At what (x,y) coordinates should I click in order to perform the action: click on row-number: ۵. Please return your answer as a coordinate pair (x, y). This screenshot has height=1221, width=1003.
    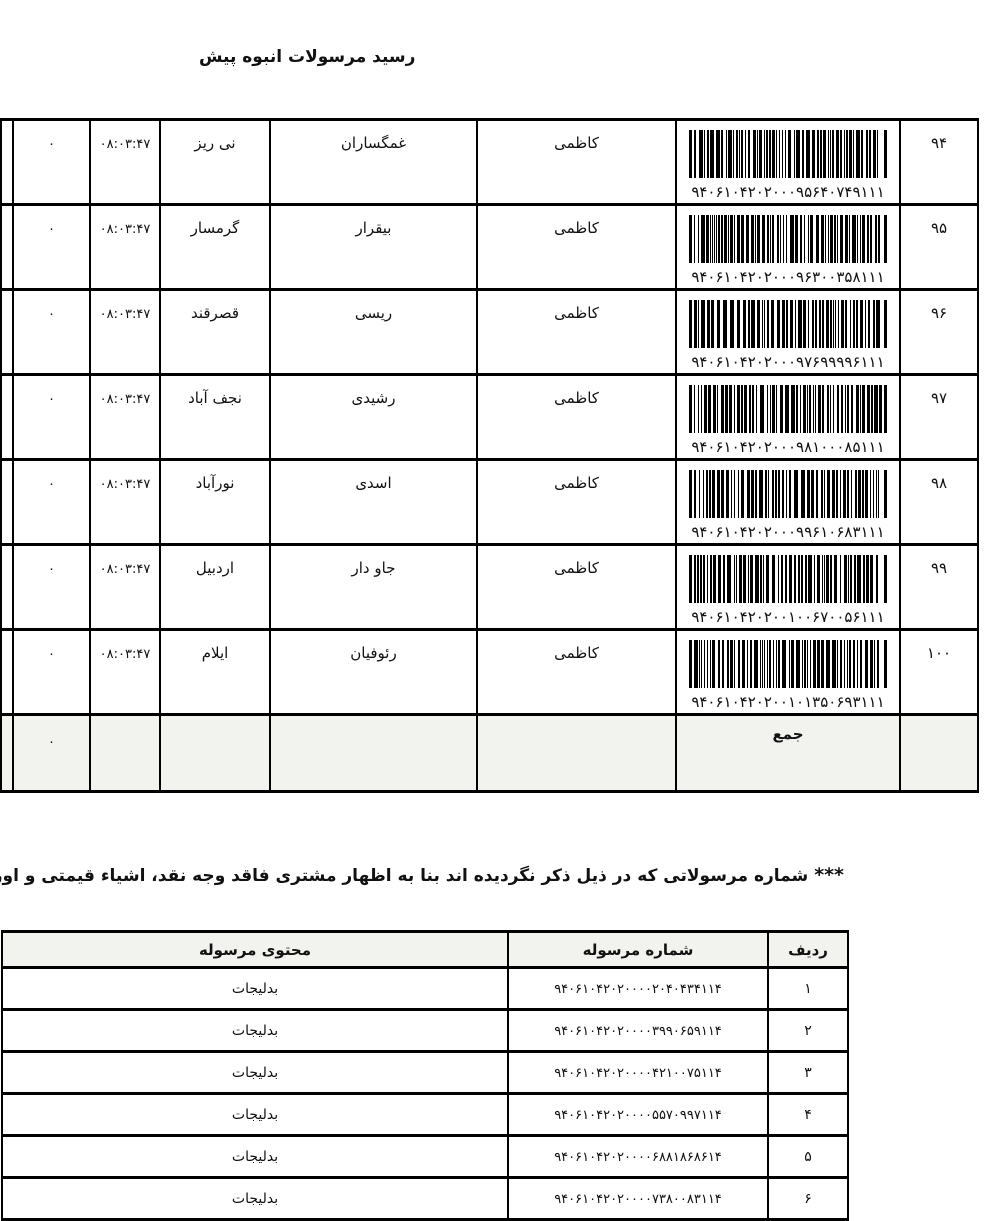
    Looking at the image, I should click on (809, 1156).